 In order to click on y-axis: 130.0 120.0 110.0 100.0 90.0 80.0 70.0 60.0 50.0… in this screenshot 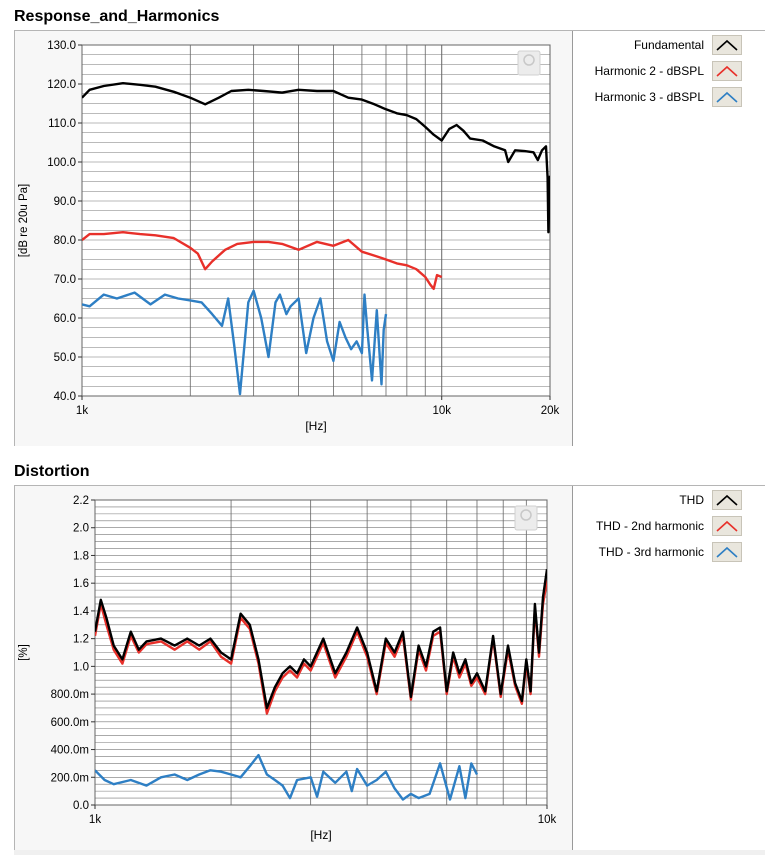, I will do `click(64, 221)`.